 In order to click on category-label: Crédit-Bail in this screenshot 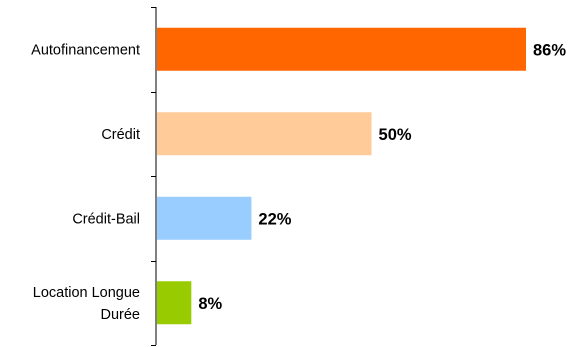, I will do `click(106, 219)`.